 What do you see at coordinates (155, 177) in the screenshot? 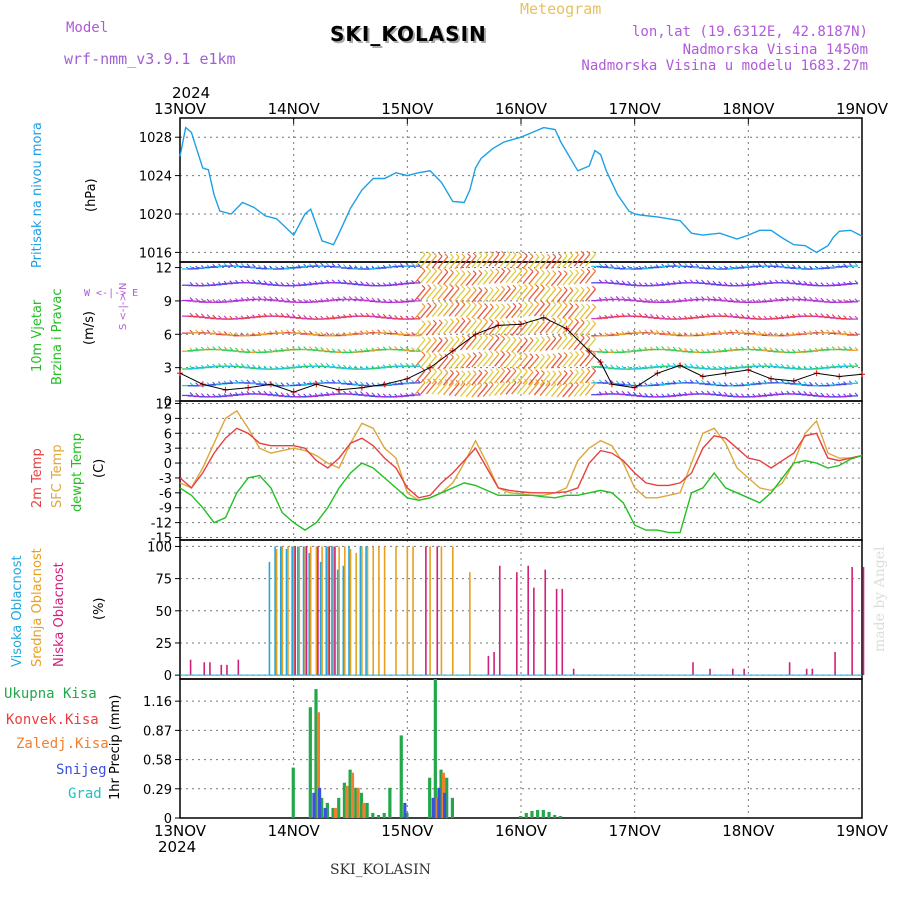
I see `pressure-ytick-label: 1024` at bounding box center [155, 177].